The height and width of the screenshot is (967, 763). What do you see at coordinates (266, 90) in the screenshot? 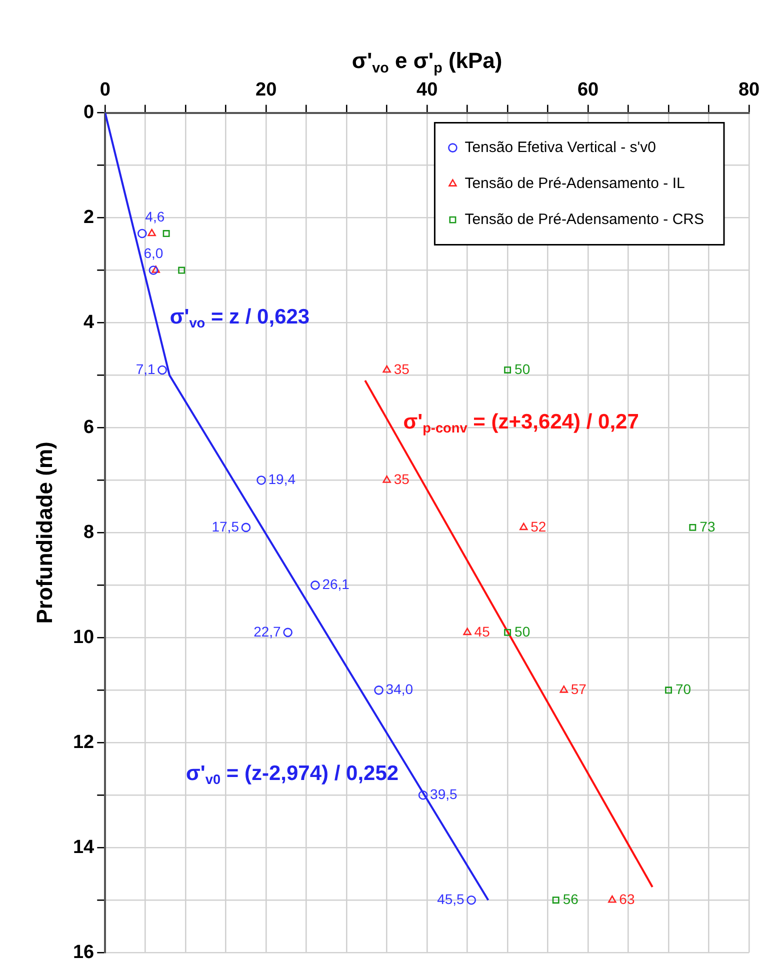
I see `x-tick-label: 20` at bounding box center [266, 90].